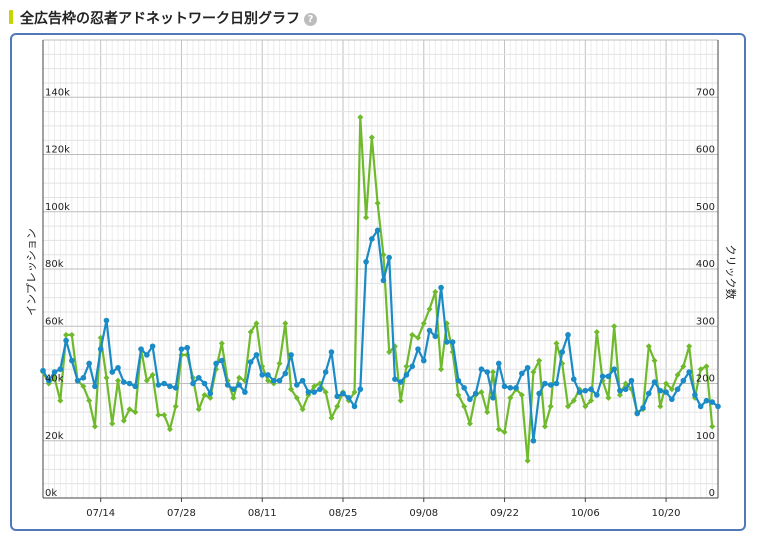  What do you see at coordinates (57, 207) in the screenshot?
I see `y-tick-label: 100k` at bounding box center [57, 207].